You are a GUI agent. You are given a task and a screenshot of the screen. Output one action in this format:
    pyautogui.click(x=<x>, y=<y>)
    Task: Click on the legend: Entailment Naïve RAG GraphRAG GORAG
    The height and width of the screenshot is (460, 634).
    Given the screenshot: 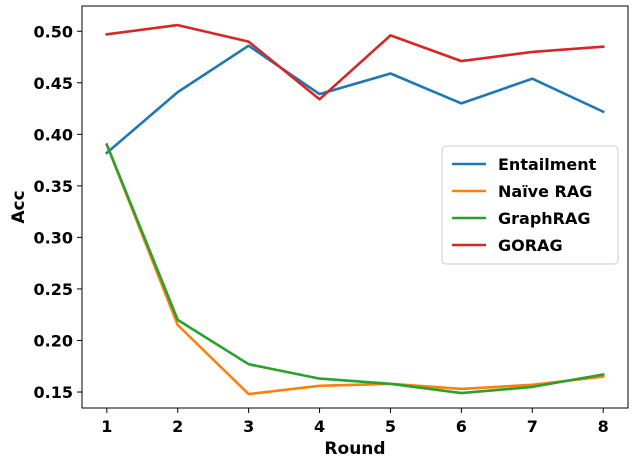 What is the action you would take?
    pyautogui.click(x=530, y=205)
    